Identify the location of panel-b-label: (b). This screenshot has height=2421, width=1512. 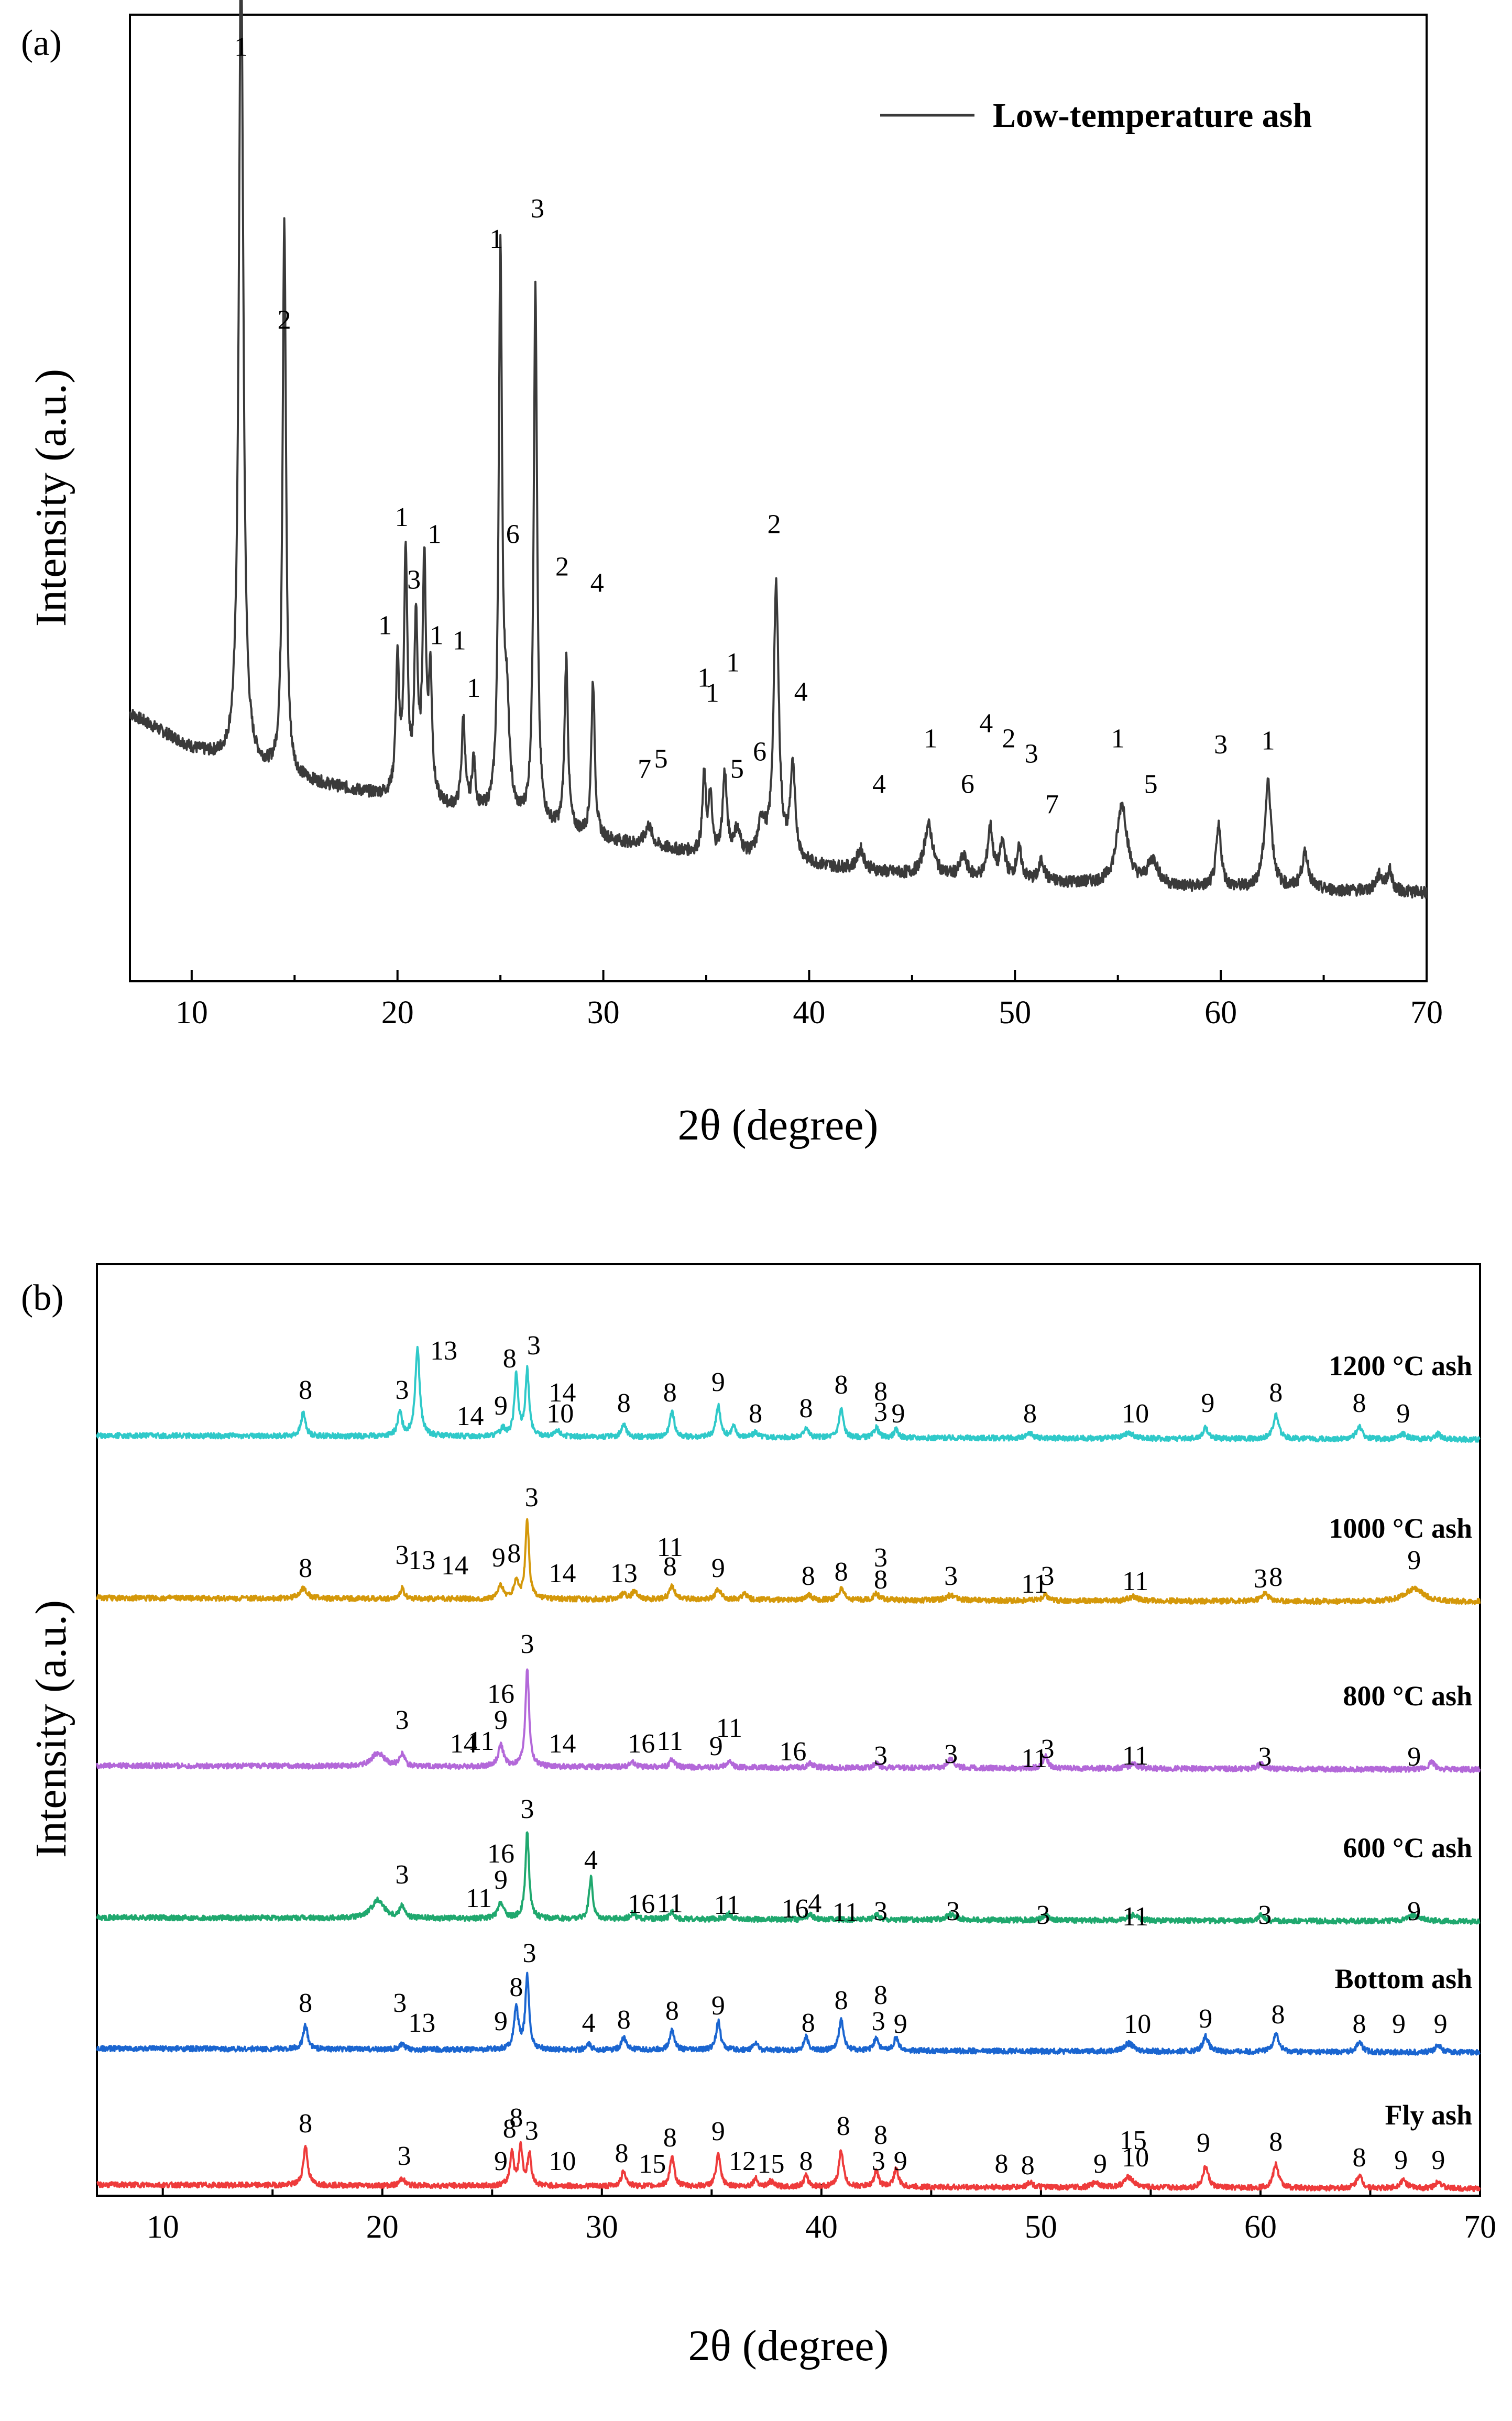
(42, 1298).